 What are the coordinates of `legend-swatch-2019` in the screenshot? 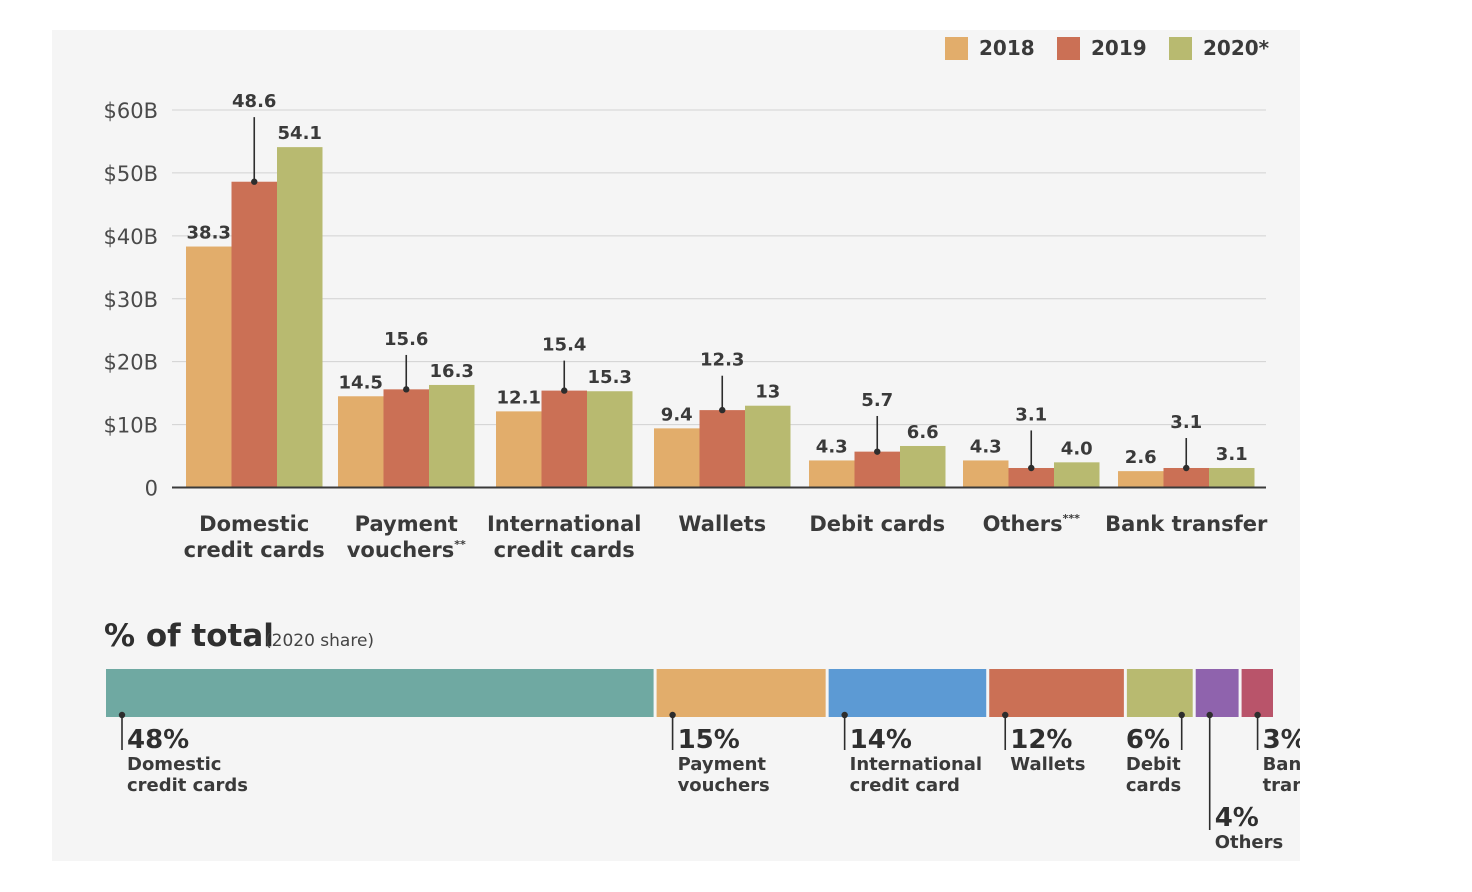 It's located at (1068, 48).